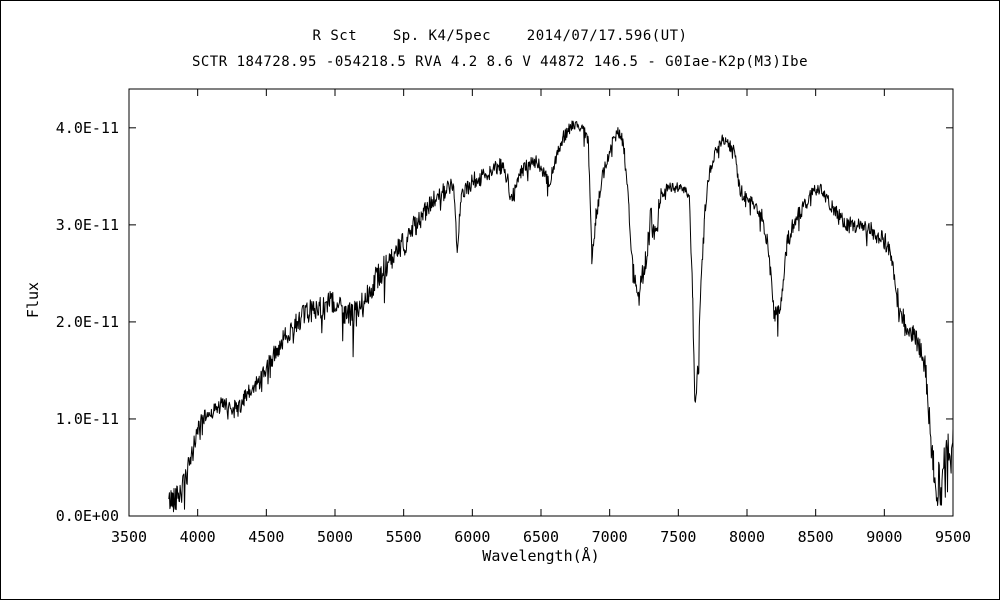 The height and width of the screenshot is (600, 1000). Describe the element at coordinates (335, 537) in the screenshot. I see `x-tick-label: 5000` at that location.